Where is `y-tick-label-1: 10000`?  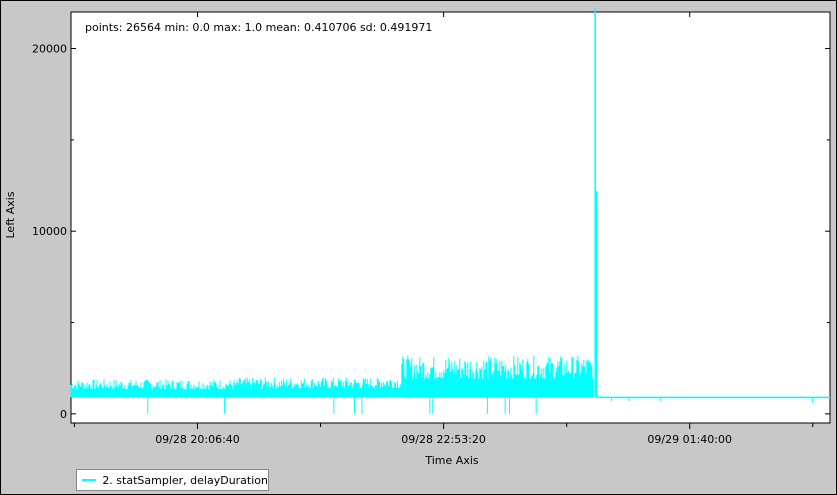 y-tick-label-1: 10000 is located at coordinates (49, 231).